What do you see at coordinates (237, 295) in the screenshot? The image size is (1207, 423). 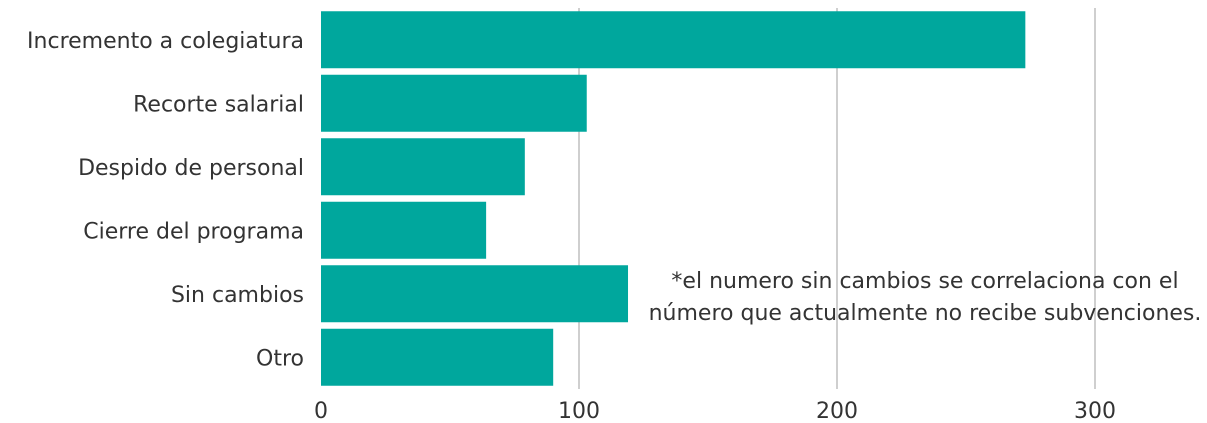 I see `category-label: Sin cambios` at bounding box center [237, 295].